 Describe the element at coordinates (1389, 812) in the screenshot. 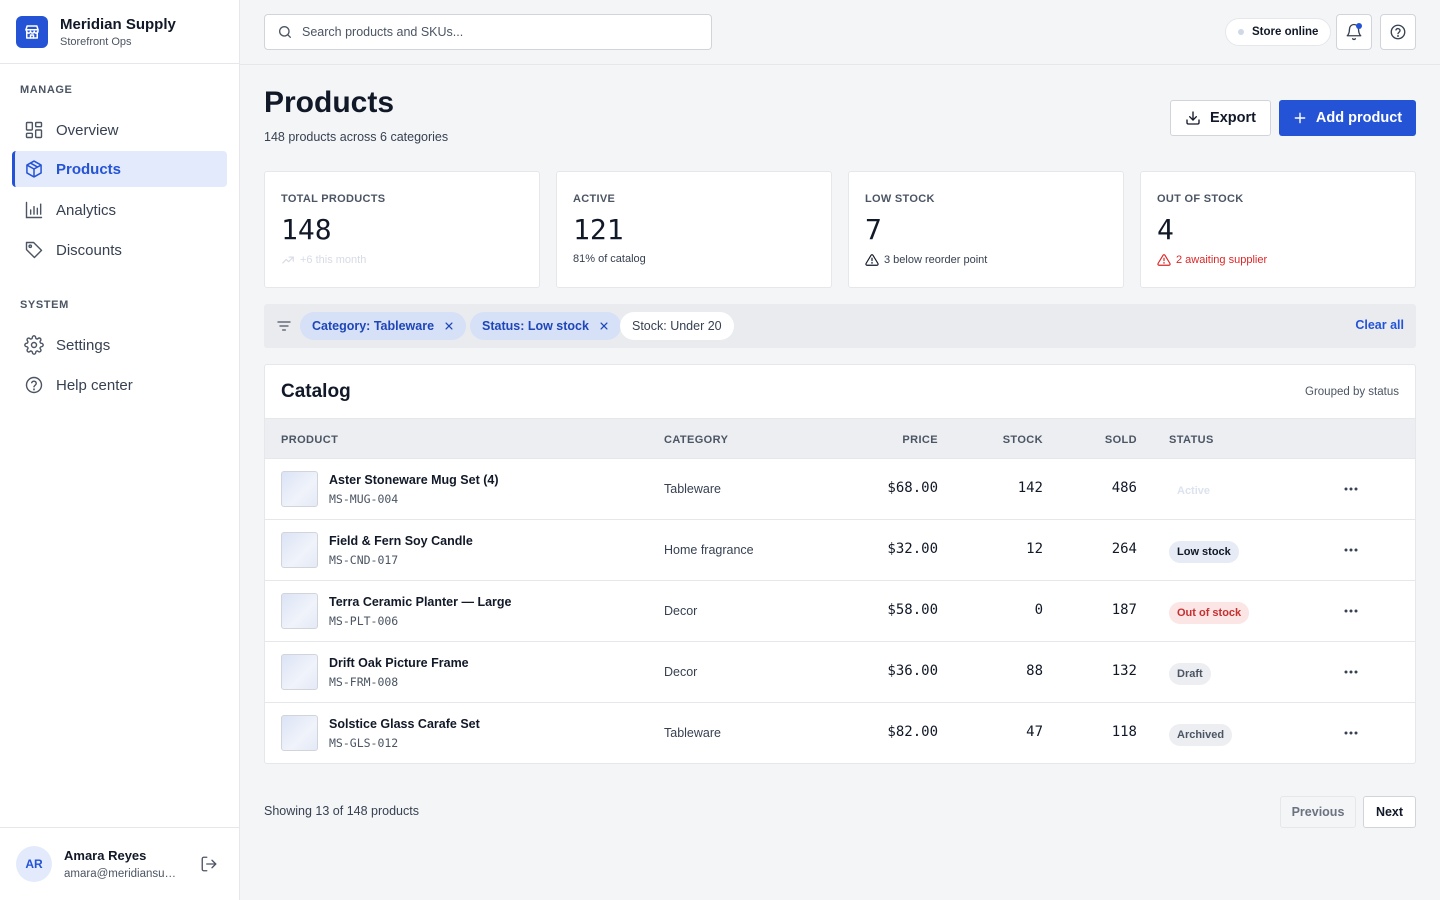

I see `next-page-button: Next` at that location.